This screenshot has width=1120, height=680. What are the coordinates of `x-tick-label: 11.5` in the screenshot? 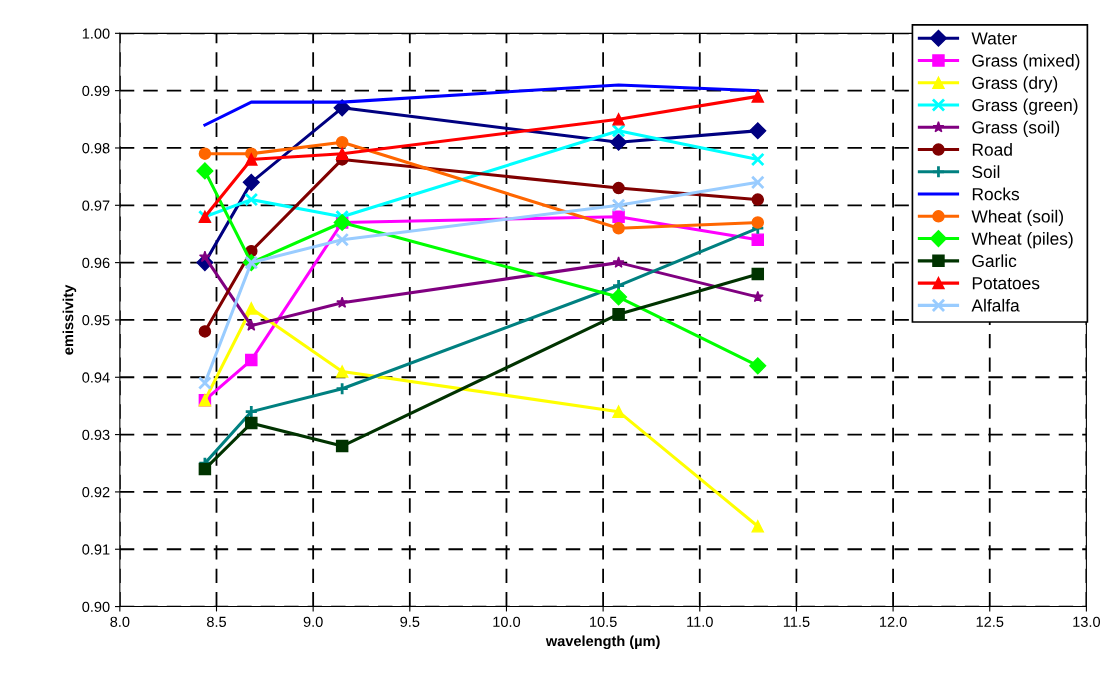 It's located at (796, 621).